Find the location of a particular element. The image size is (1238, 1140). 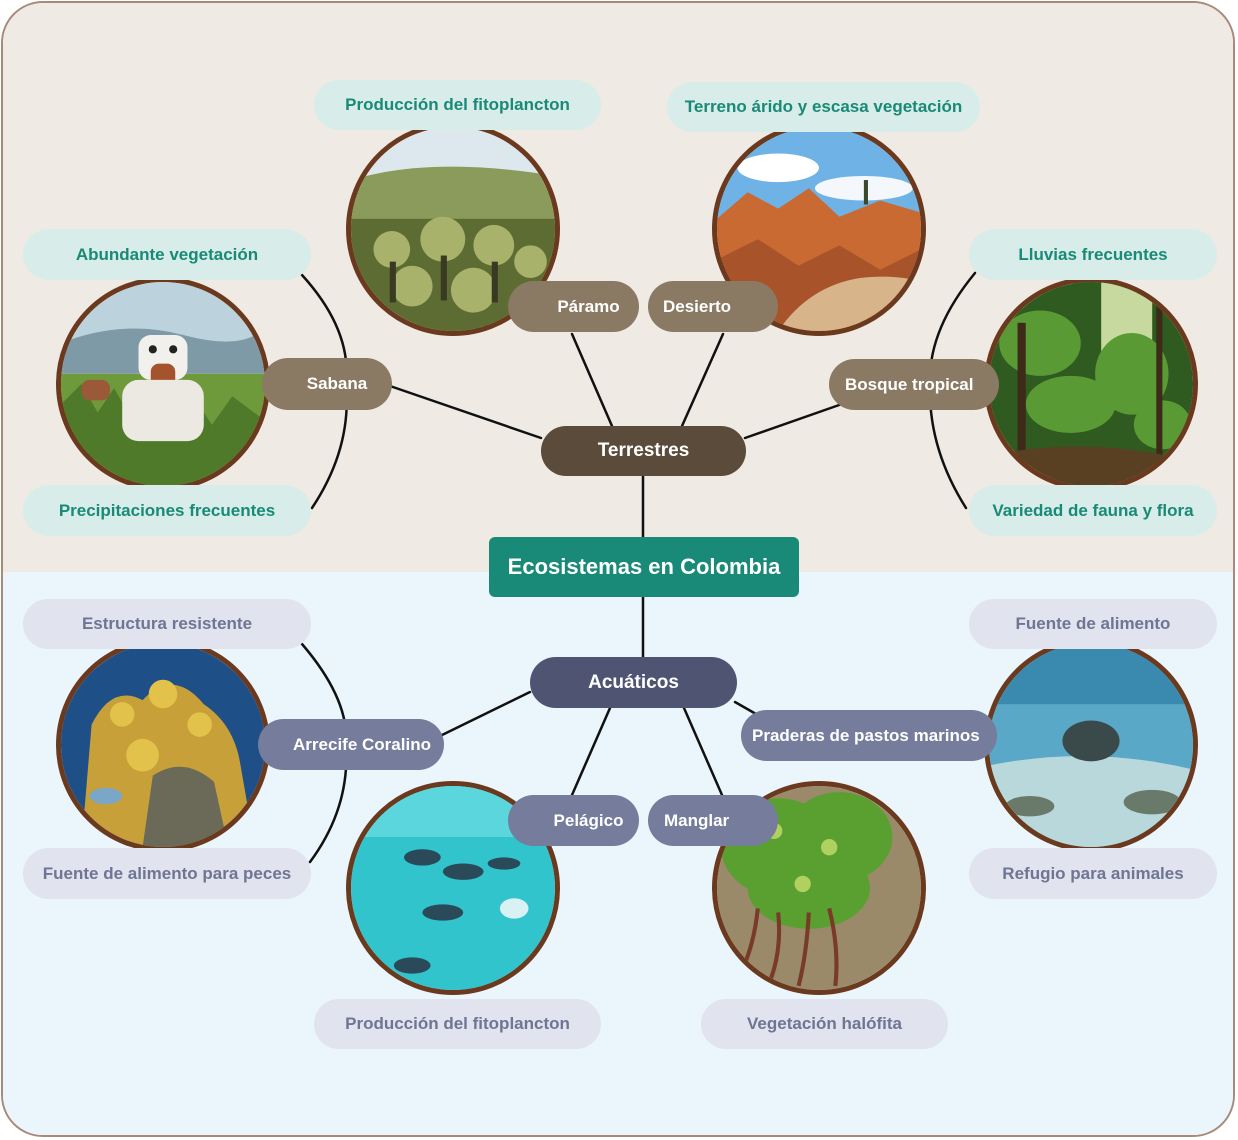

node-label: Bosque tropical is located at coordinates (909, 384).